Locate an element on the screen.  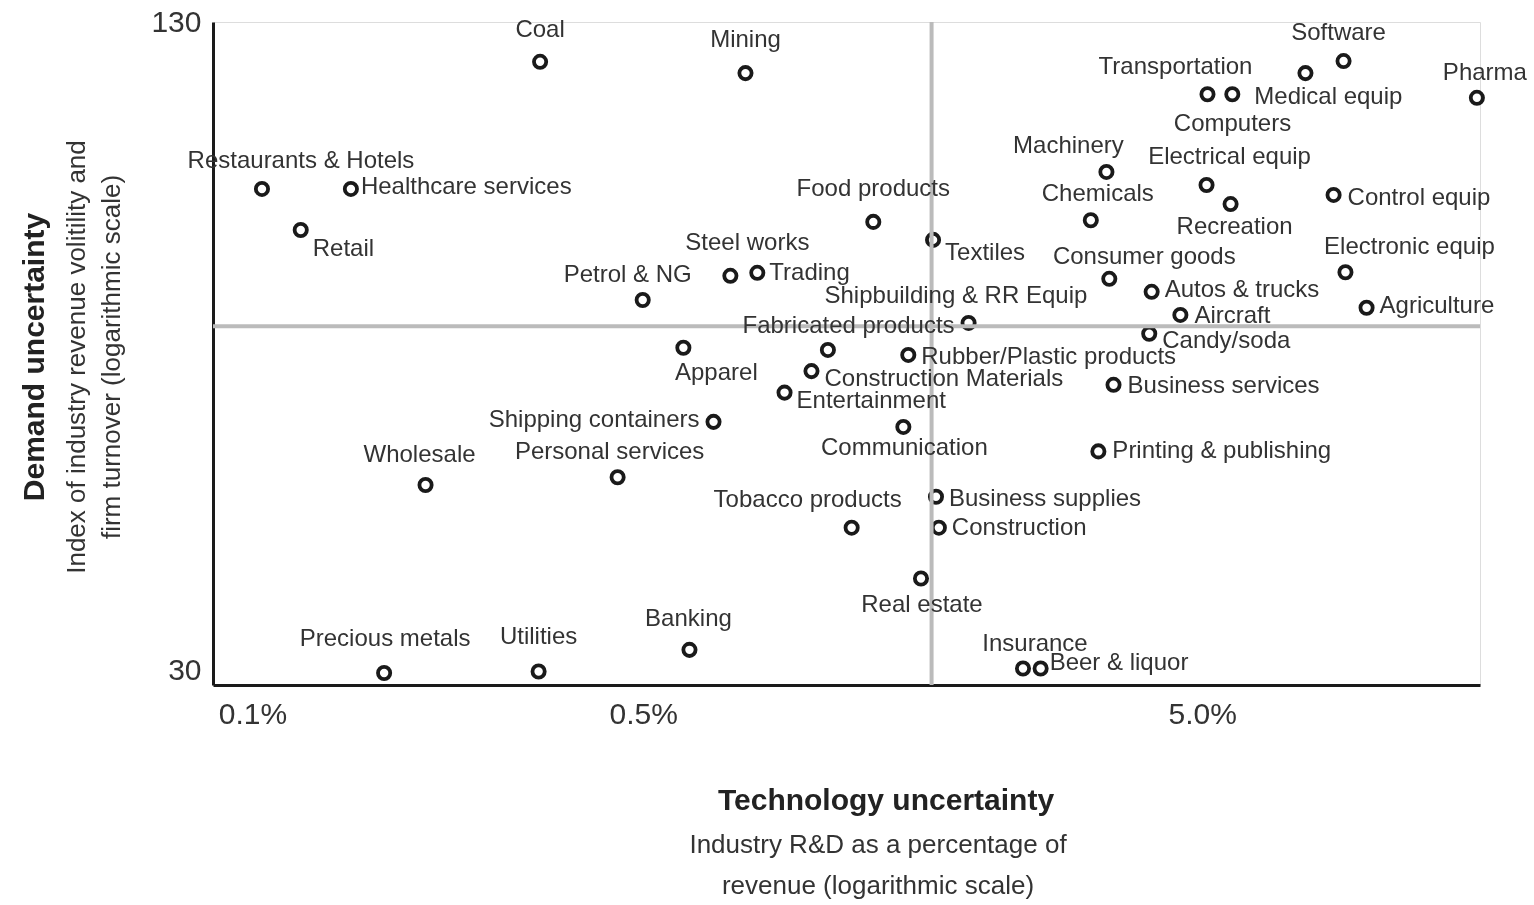
annotation: Business supplies is located at coordinates (1045, 497).